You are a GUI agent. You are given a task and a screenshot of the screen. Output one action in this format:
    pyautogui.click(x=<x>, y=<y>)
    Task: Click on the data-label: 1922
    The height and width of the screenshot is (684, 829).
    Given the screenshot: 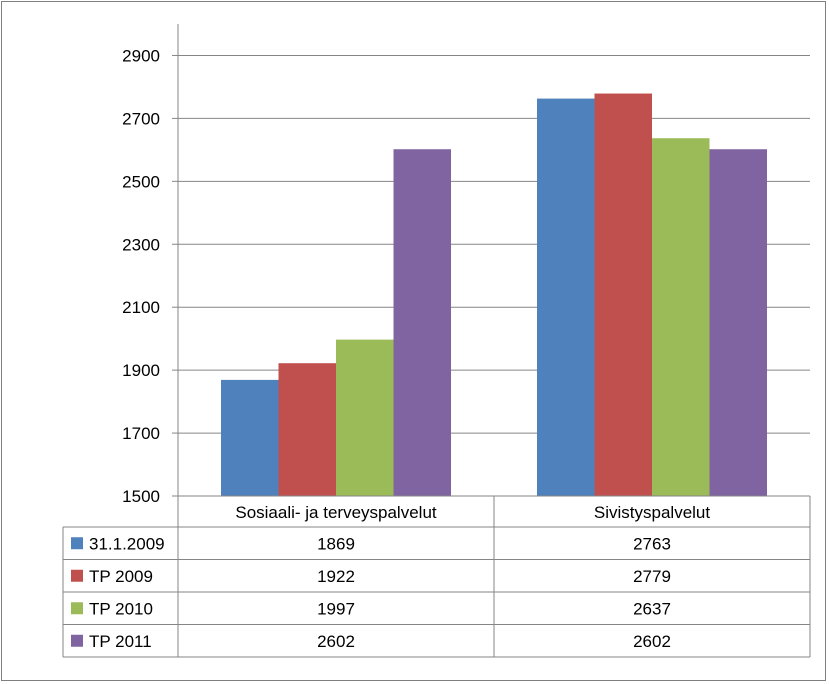 What is the action you would take?
    pyautogui.click(x=336, y=576)
    